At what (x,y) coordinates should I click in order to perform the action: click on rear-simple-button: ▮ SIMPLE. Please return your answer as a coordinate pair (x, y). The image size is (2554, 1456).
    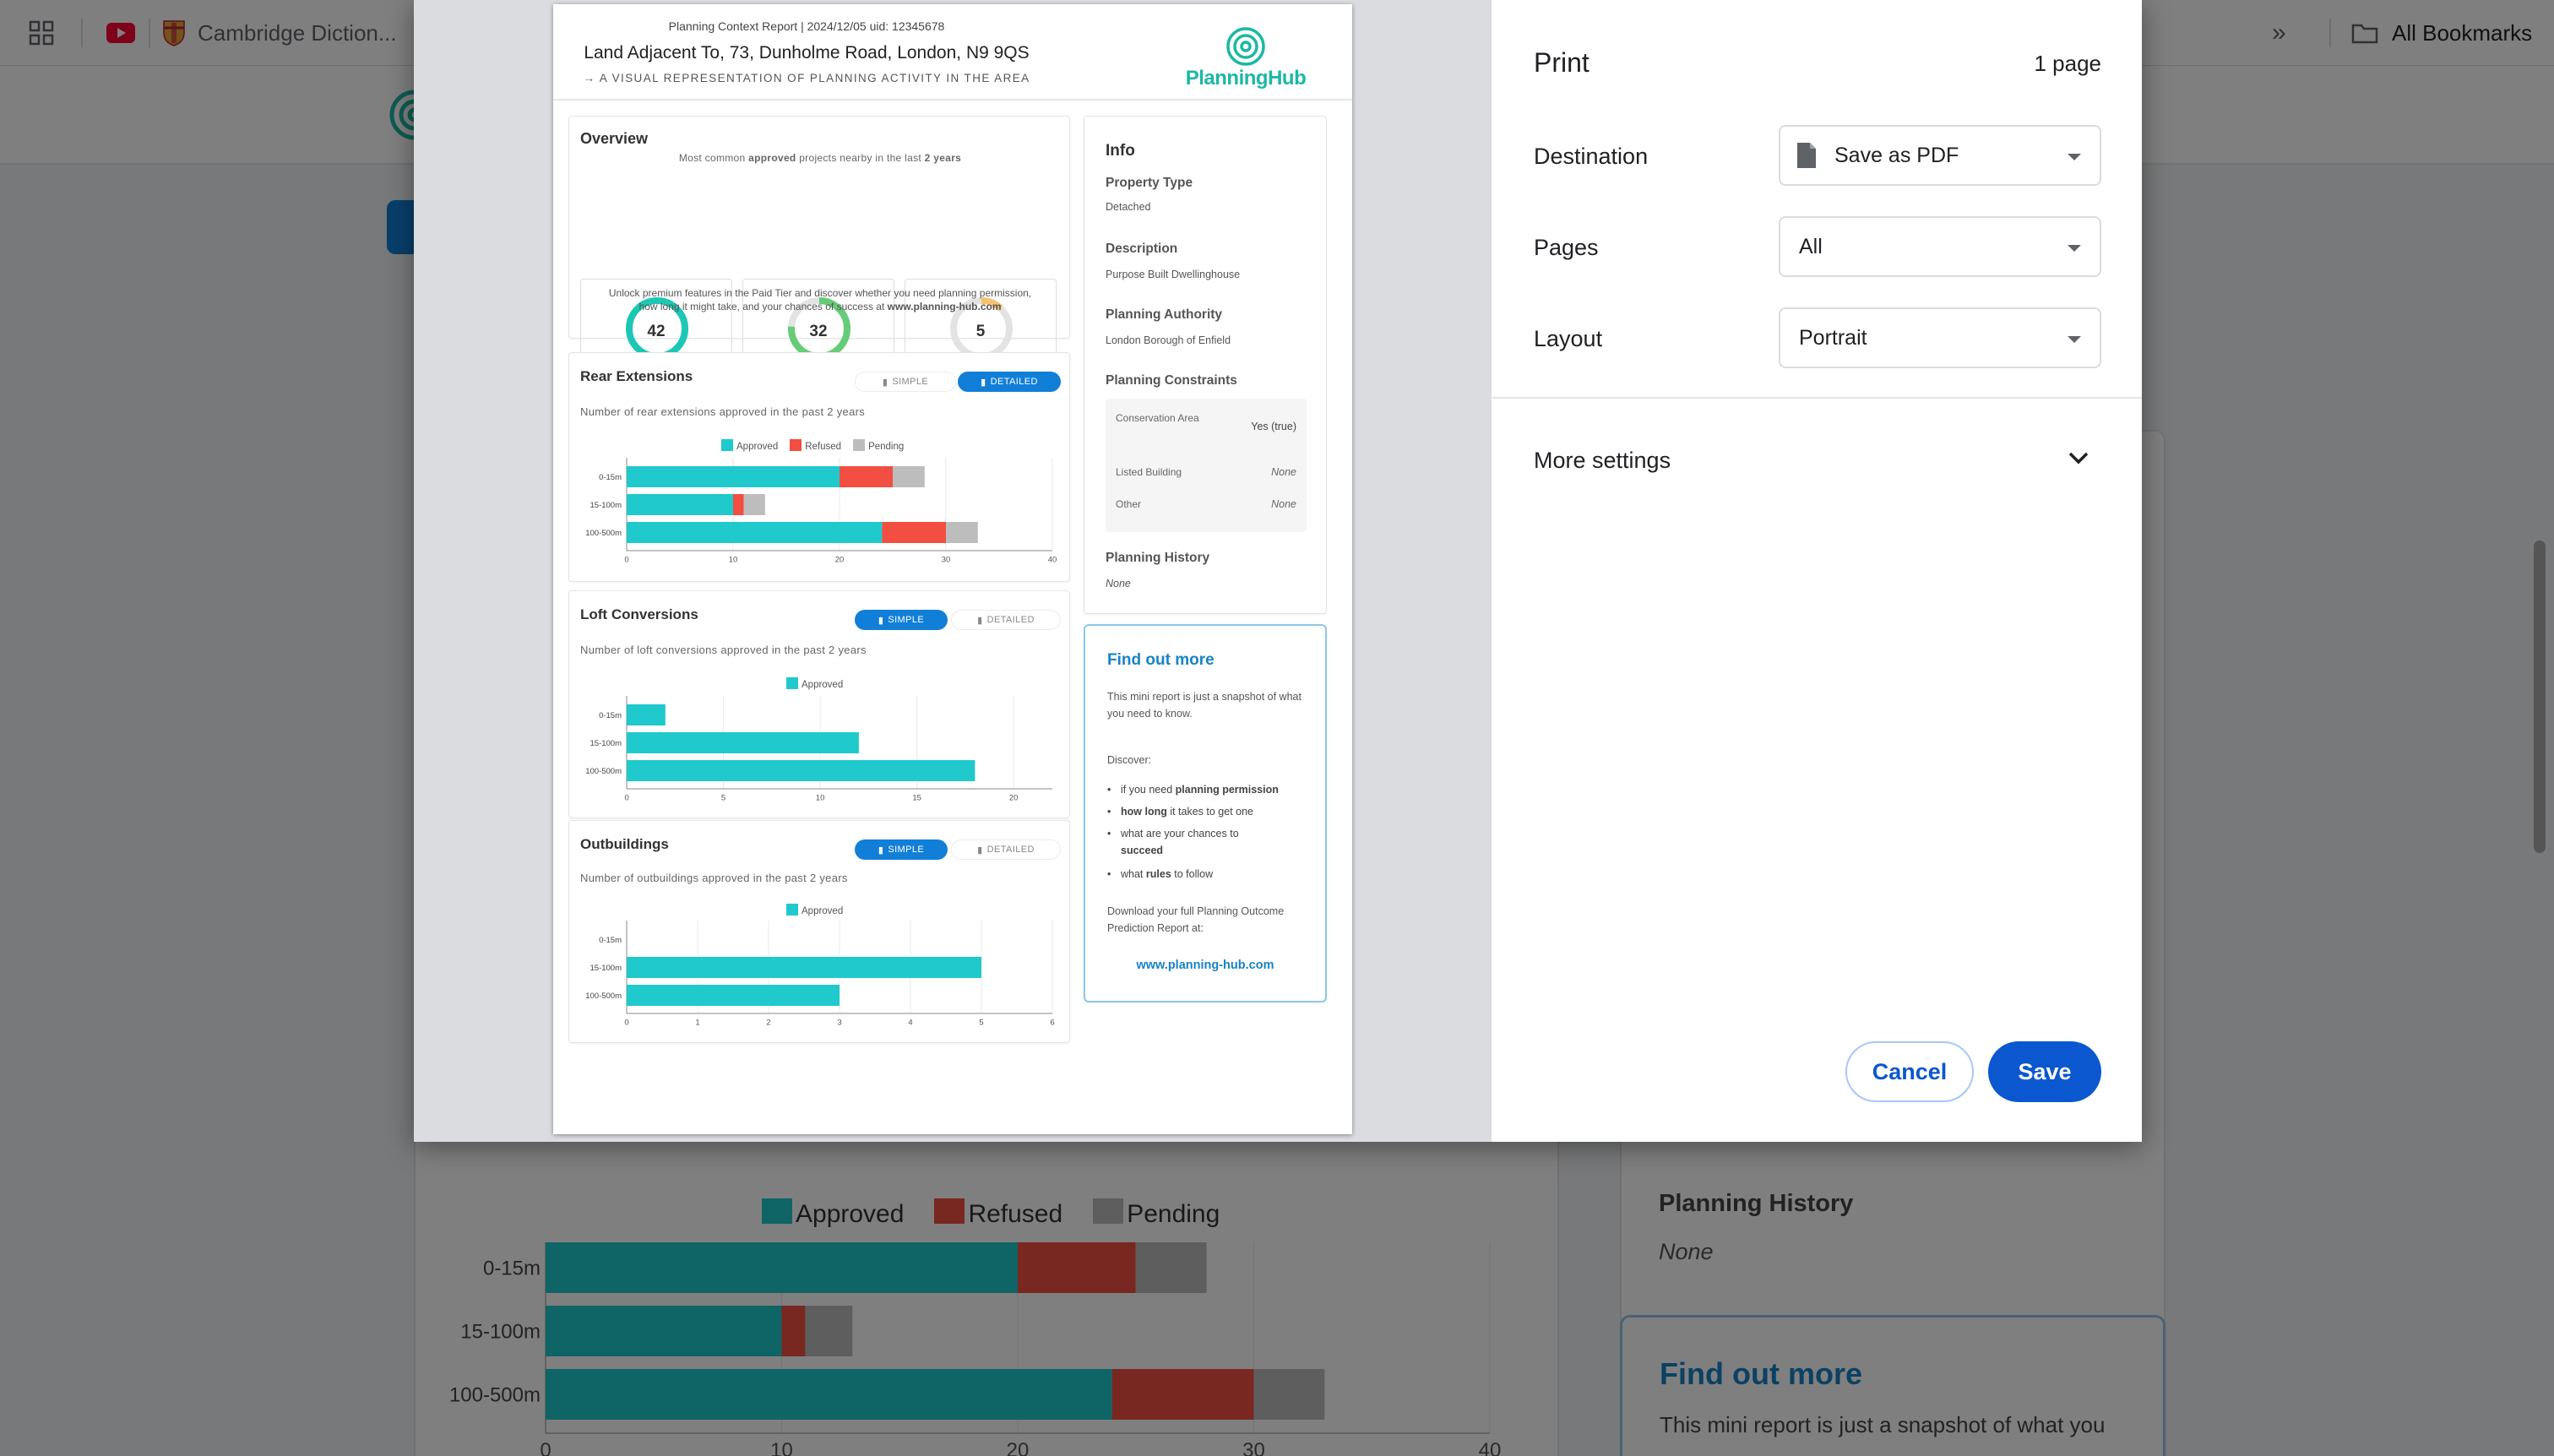
    Looking at the image, I should click on (905, 382).